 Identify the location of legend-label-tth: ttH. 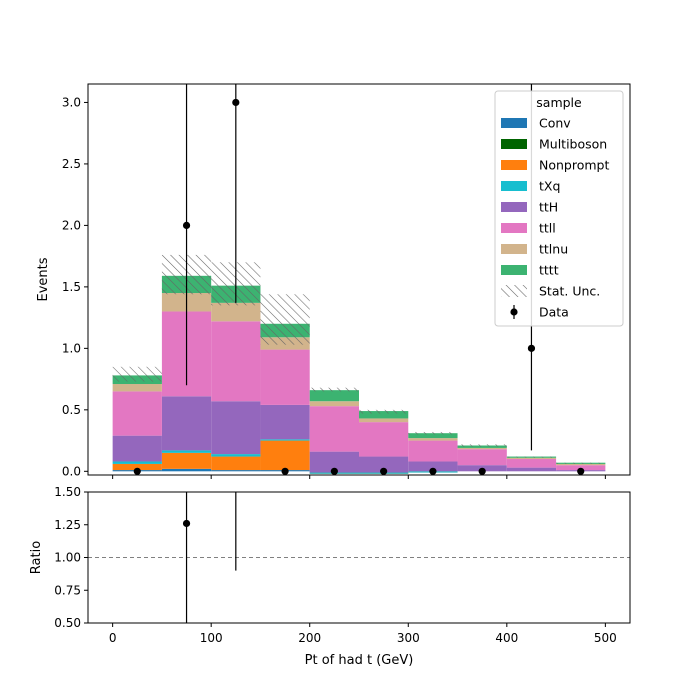
(548, 207).